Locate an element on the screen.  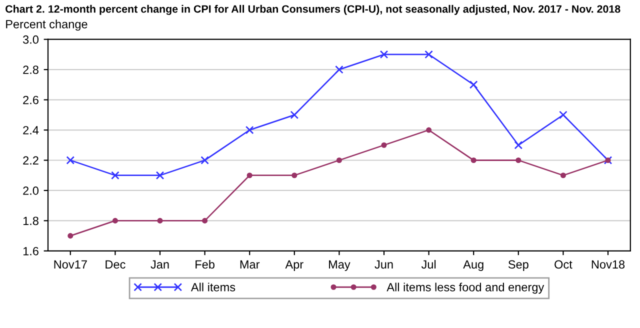
y-tick-label: 2.4 is located at coordinates (31, 130).